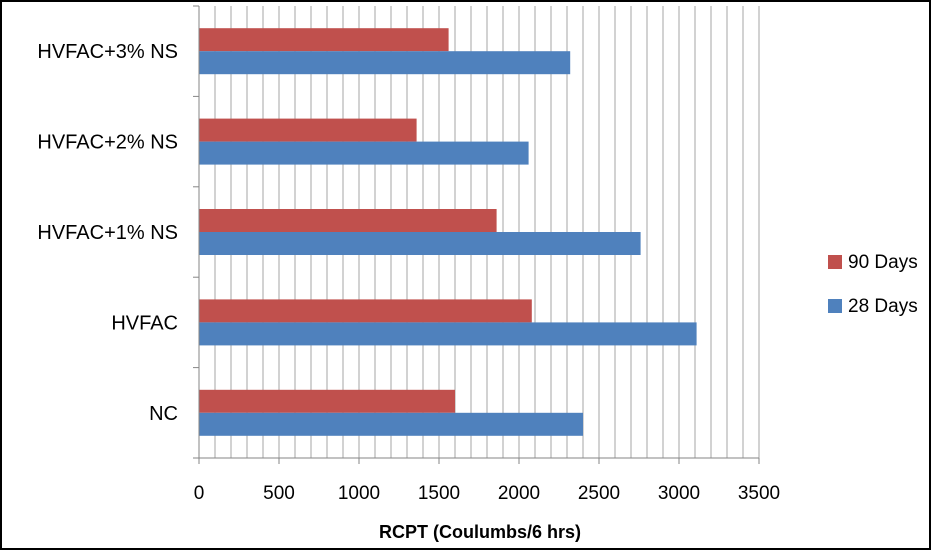 The height and width of the screenshot is (550, 931). What do you see at coordinates (144, 323) in the screenshot?
I see `category-label: HVFAC` at bounding box center [144, 323].